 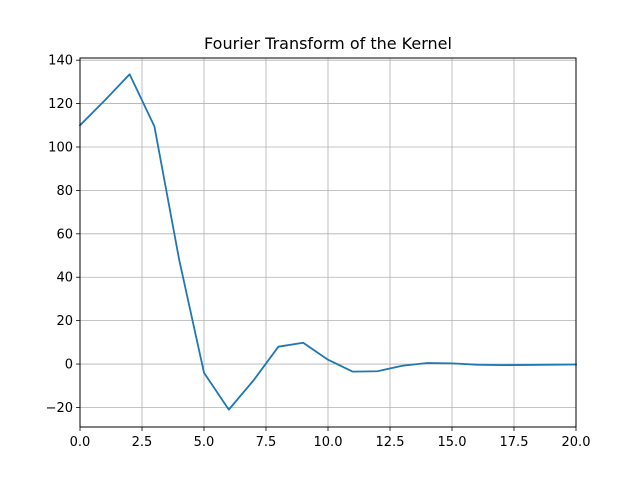 I want to click on y-tick-label: 100, so click(x=60, y=147).